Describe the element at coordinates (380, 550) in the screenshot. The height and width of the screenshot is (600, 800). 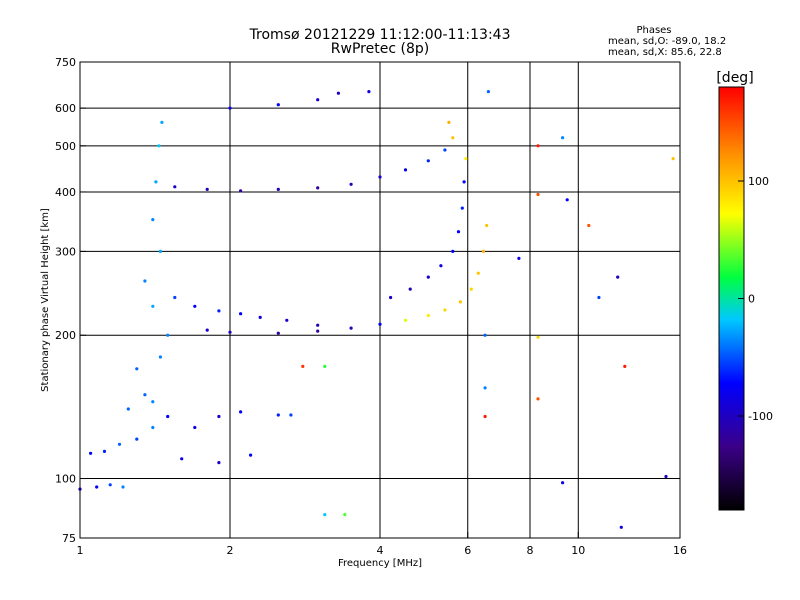
I see `x-tick-label: 4` at that location.